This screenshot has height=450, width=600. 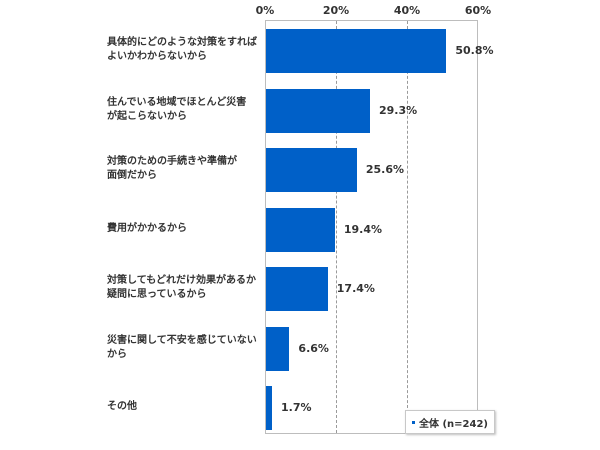 What do you see at coordinates (355, 288) in the screenshot?
I see `bar-value-label: 17.4%` at bounding box center [355, 288].